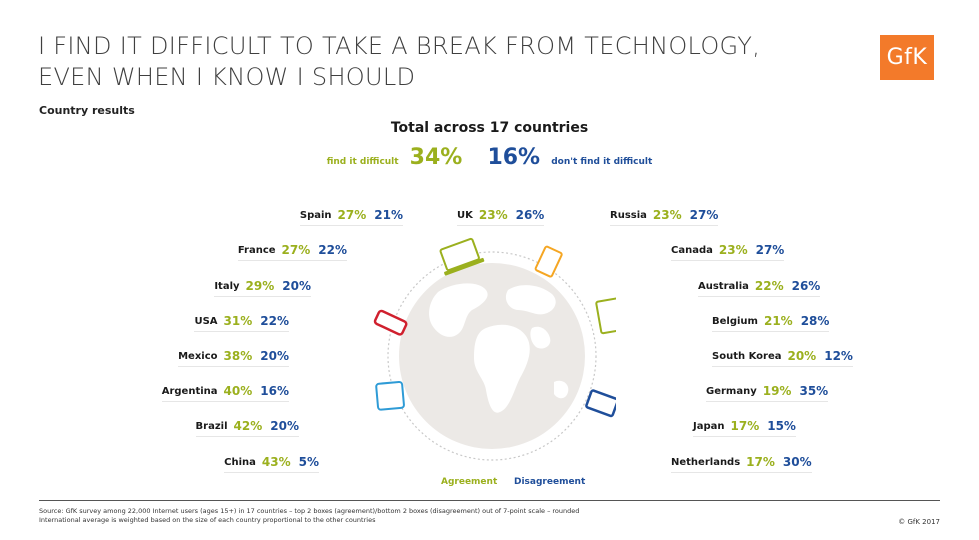 This screenshot has height=540, width=979. I want to click on country-row-canada: Canada 23% 27%, so click(728, 249).